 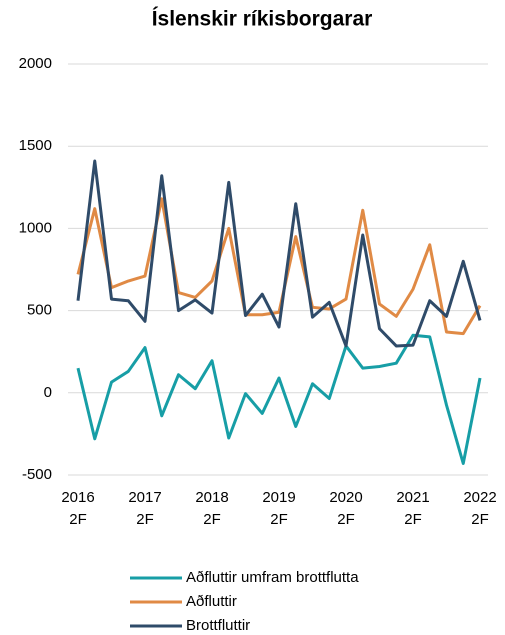 What do you see at coordinates (212, 508) in the screenshot?
I see `x-tick-label: 2018 2F` at bounding box center [212, 508].